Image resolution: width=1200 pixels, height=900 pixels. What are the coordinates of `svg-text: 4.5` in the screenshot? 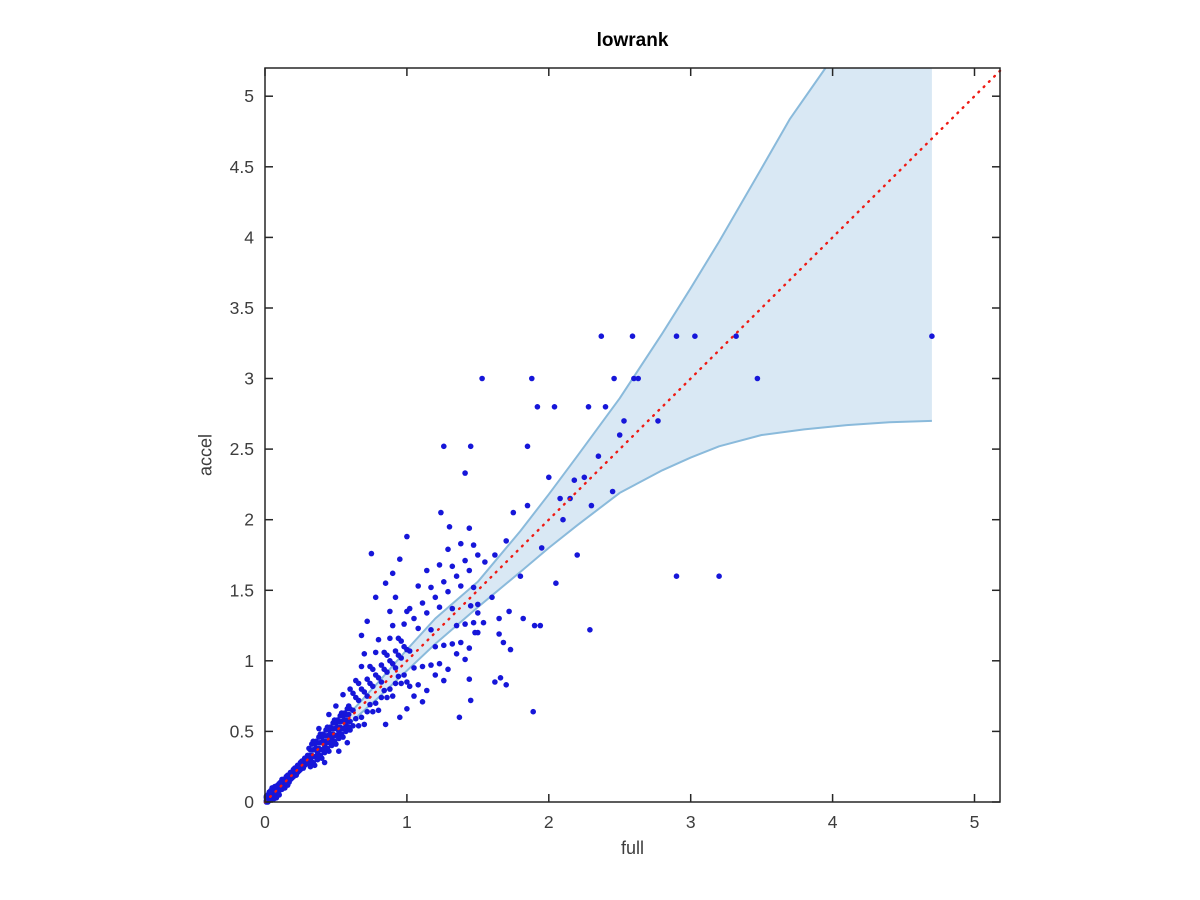 It's located at (242, 167).